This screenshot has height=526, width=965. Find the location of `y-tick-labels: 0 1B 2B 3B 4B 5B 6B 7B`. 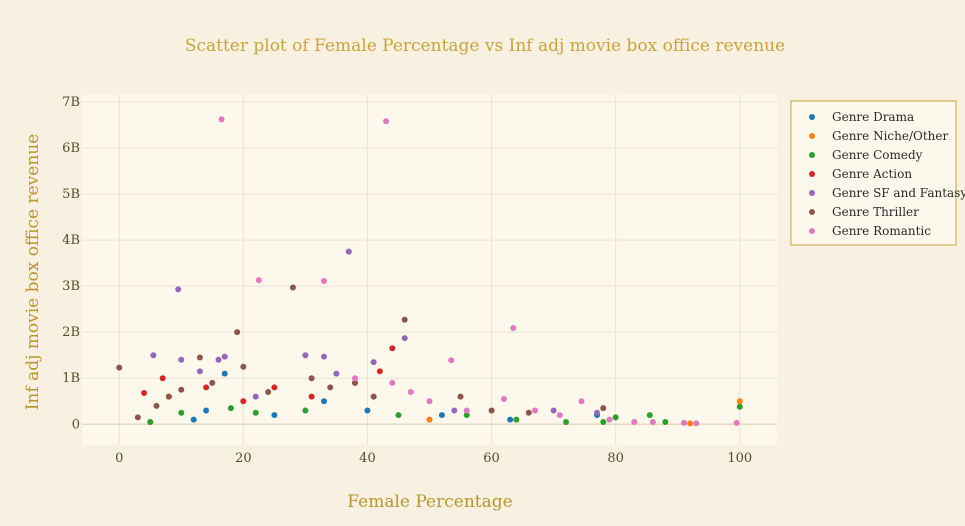

y-tick-labels: 0 1B 2B 3B 4B 5B 6B 7B is located at coordinates (71, 263).